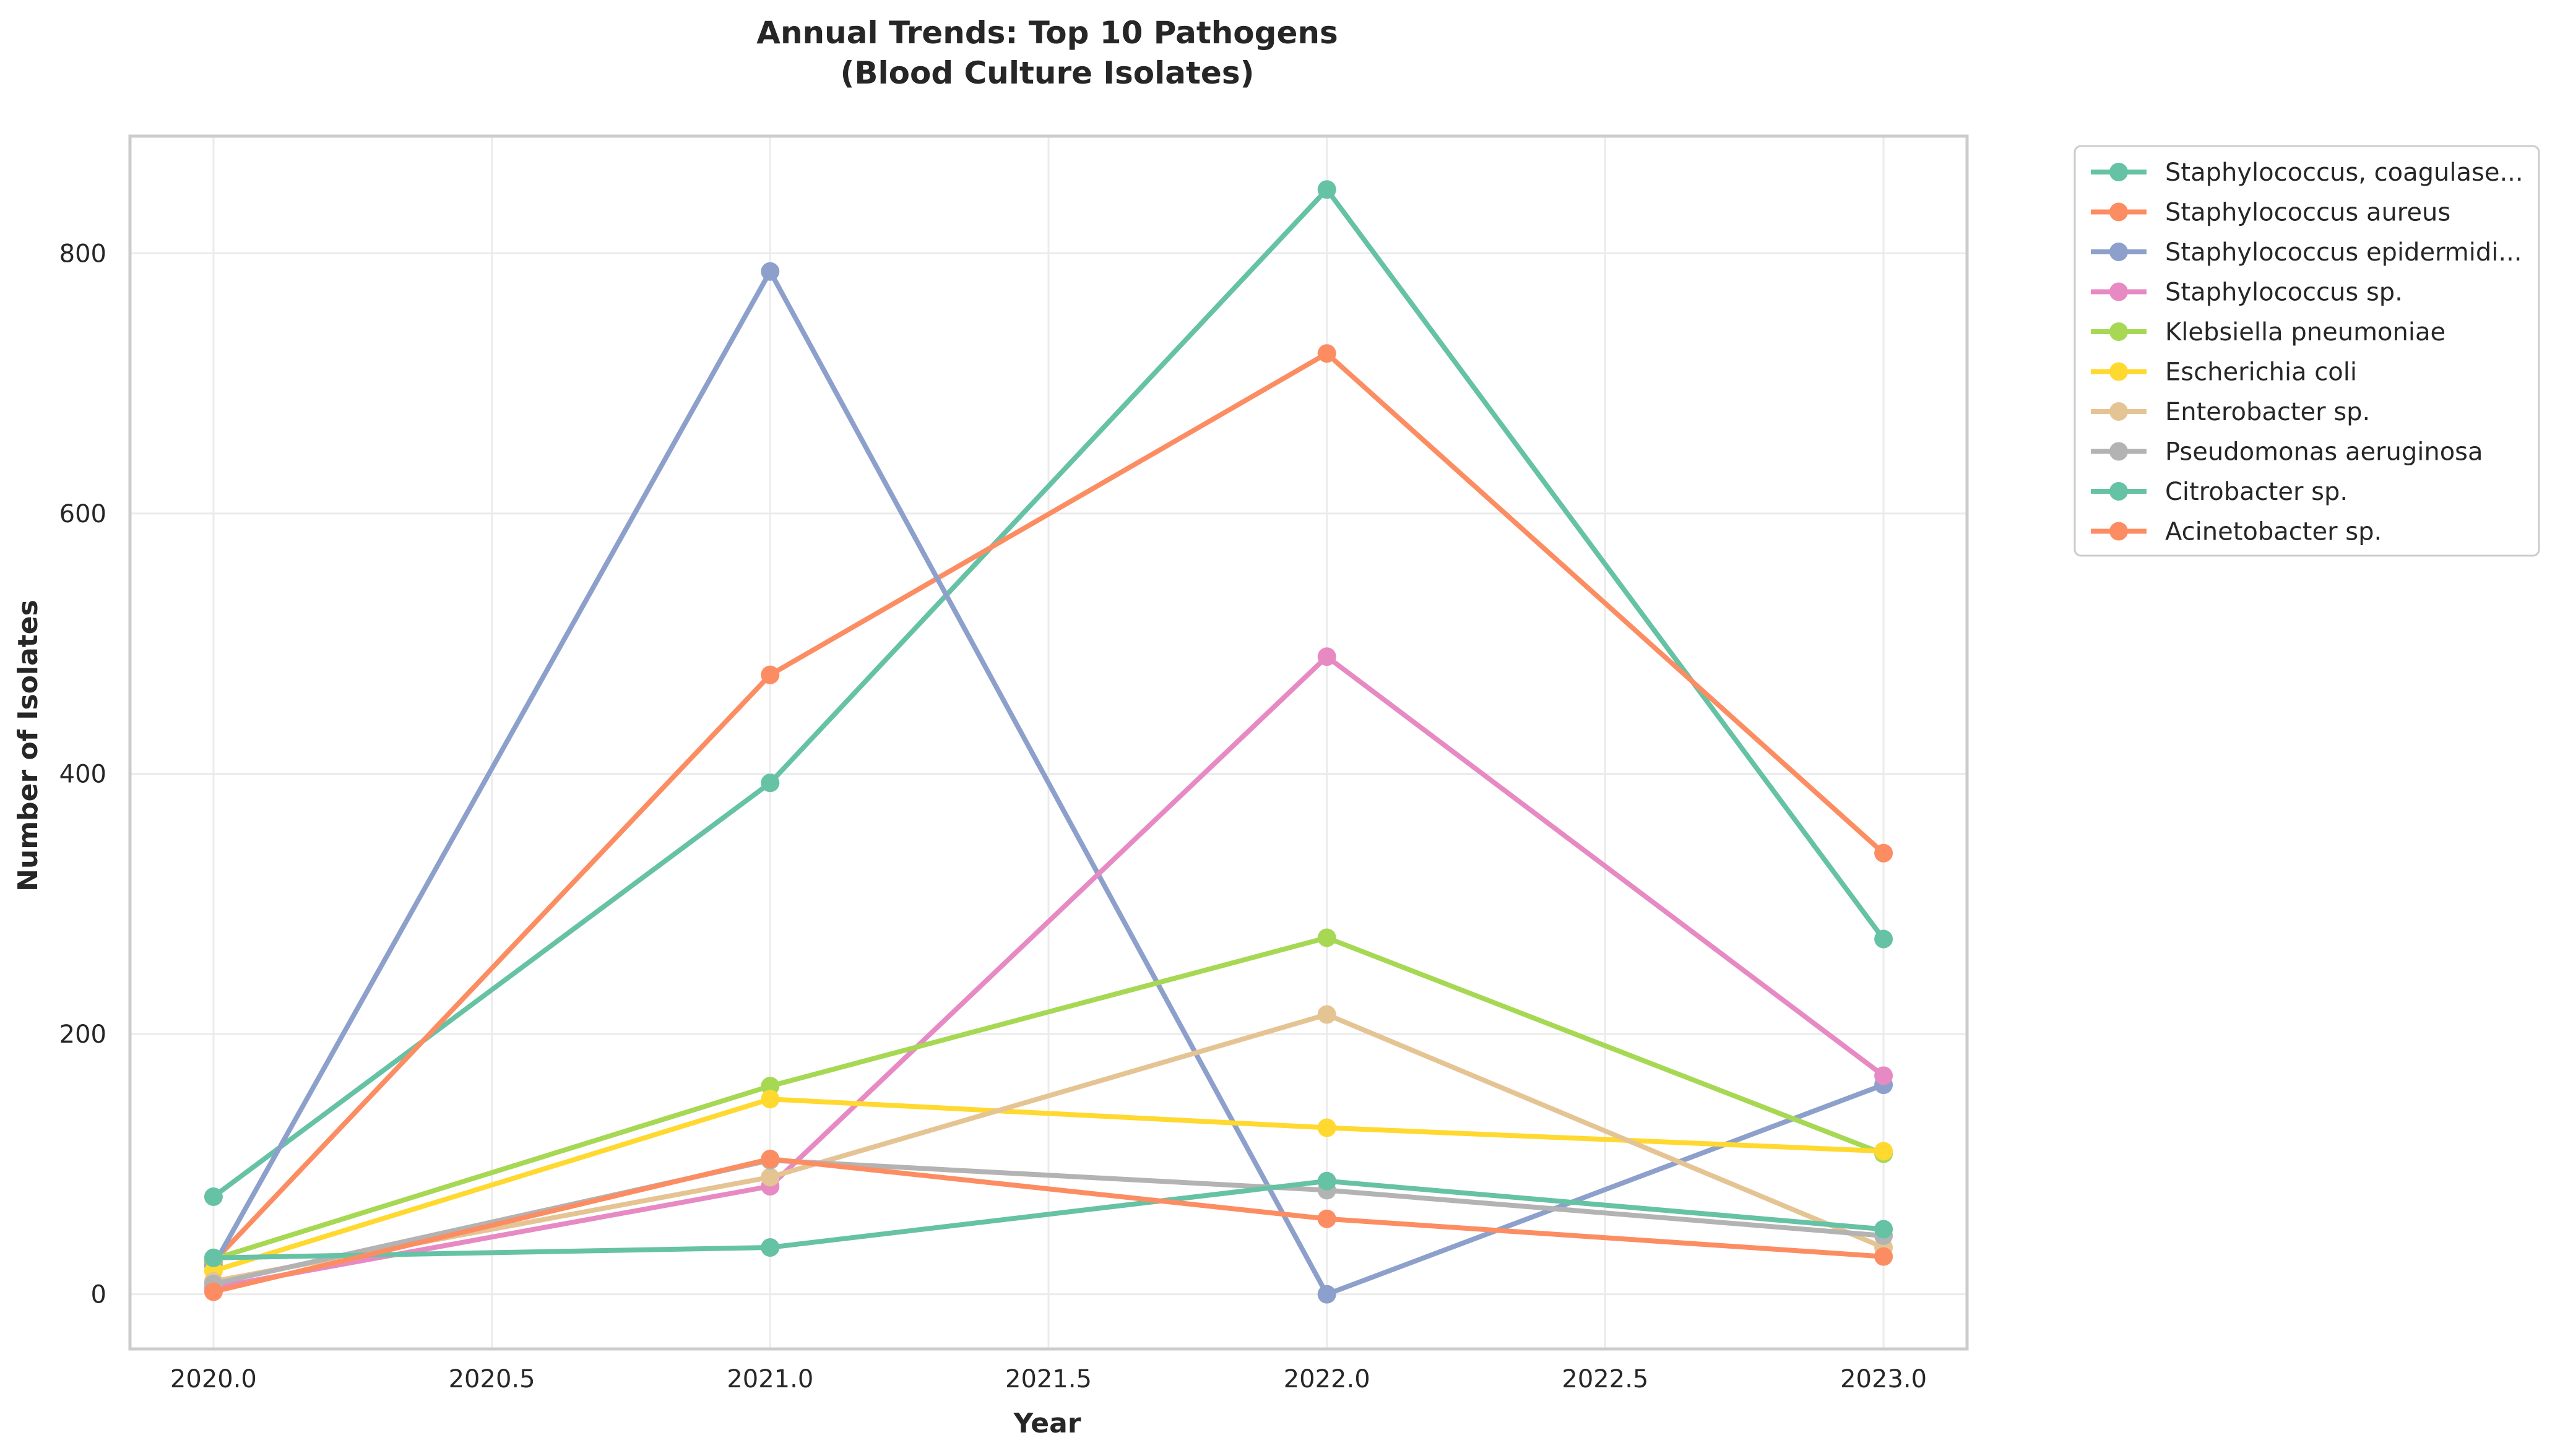 The width and height of the screenshot is (2560, 1456). Describe the element at coordinates (1884, 1379) in the screenshot. I see `x-tick-label: 2023.0` at that location.